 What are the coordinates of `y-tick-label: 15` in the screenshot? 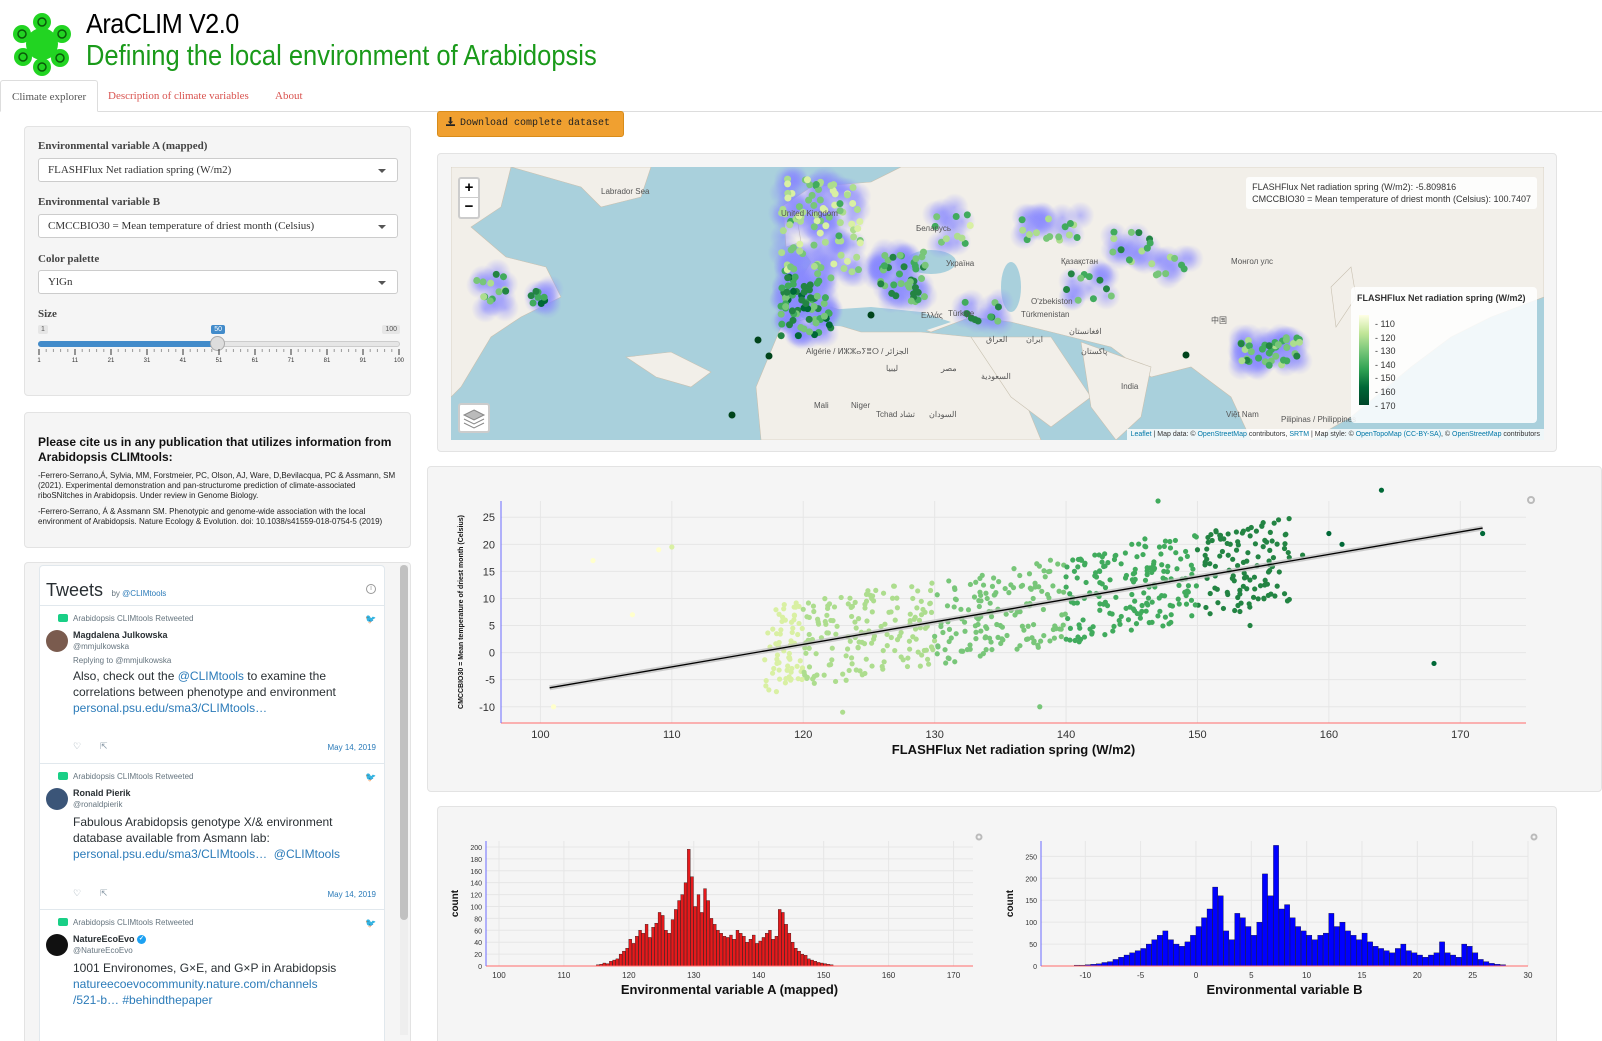 It's located at (489, 572).